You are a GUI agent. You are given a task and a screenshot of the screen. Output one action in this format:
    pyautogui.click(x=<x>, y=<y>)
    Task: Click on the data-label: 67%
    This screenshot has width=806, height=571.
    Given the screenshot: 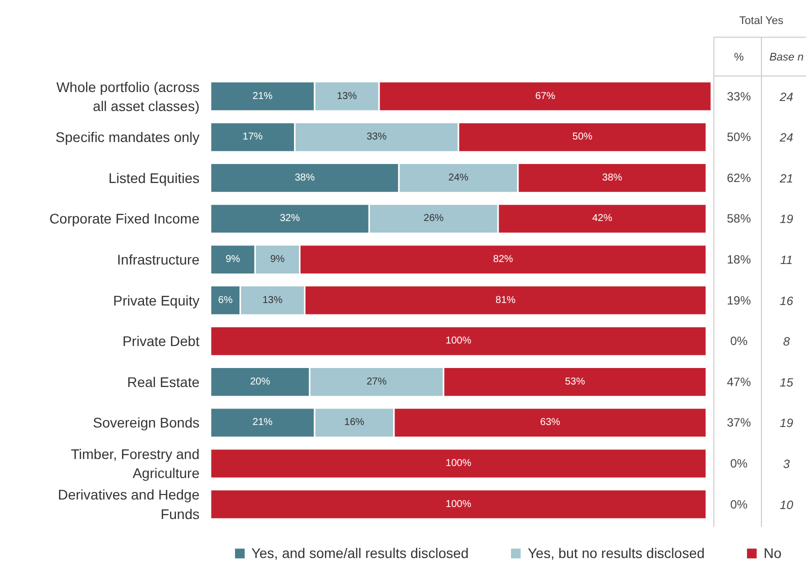 What is the action you would take?
    pyautogui.click(x=545, y=96)
    